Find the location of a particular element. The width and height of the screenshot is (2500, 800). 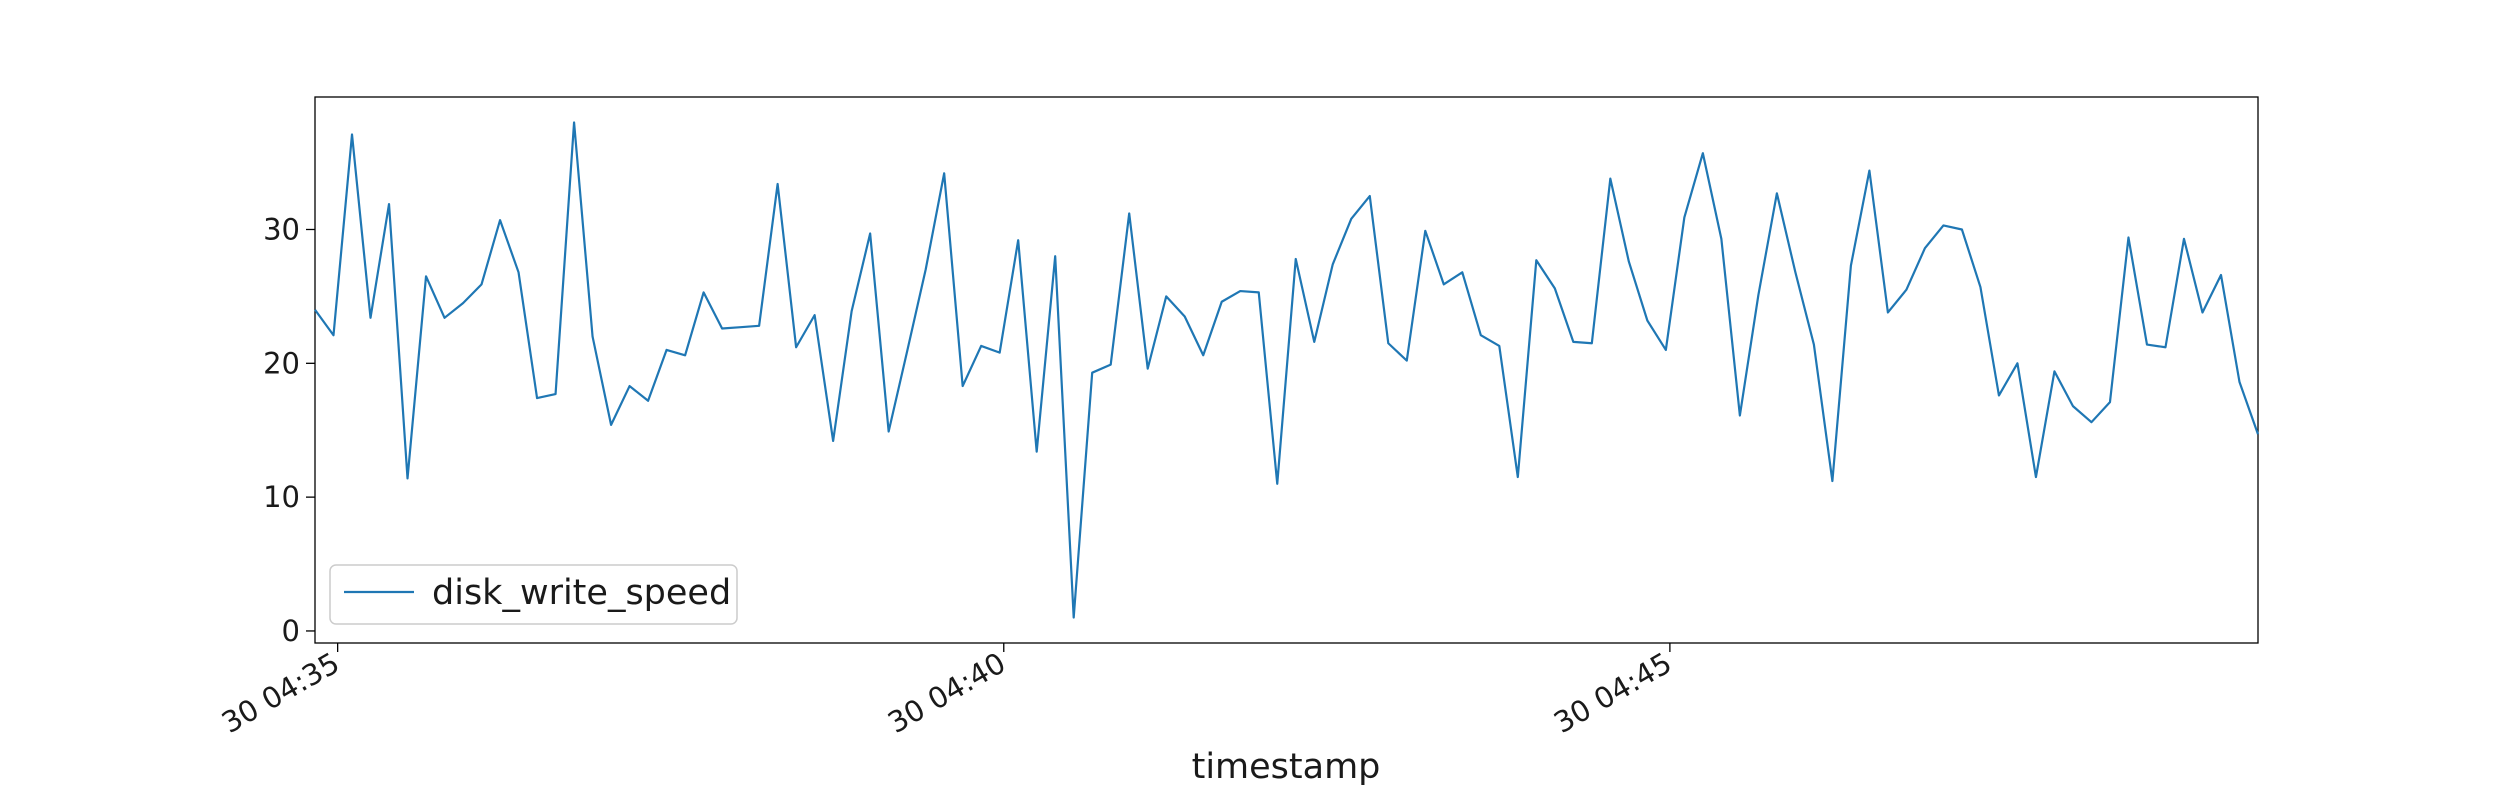

legend-label: disk_write_speed is located at coordinates (581, 593).